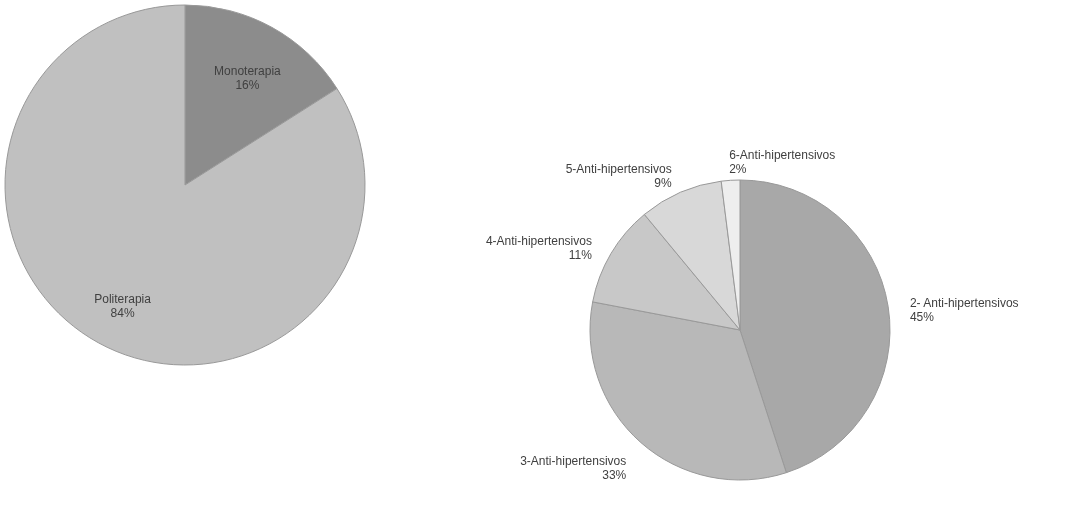 This screenshot has height=515, width=1070. What do you see at coordinates (538, 240) in the screenshot?
I see `slice-label: 4-Anti-hipertensivos` at bounding box center [538, 240].